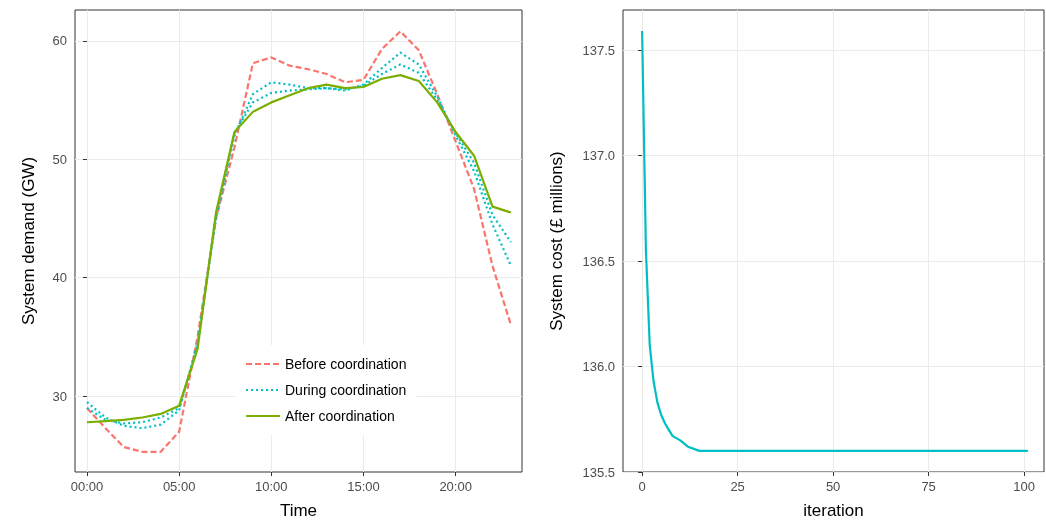 The image size is (1046, 527). What do you see at coordinates (598, 50) in the screenshot?
I see `y-tick-label: 137.5` at bounding box center [598, 50].